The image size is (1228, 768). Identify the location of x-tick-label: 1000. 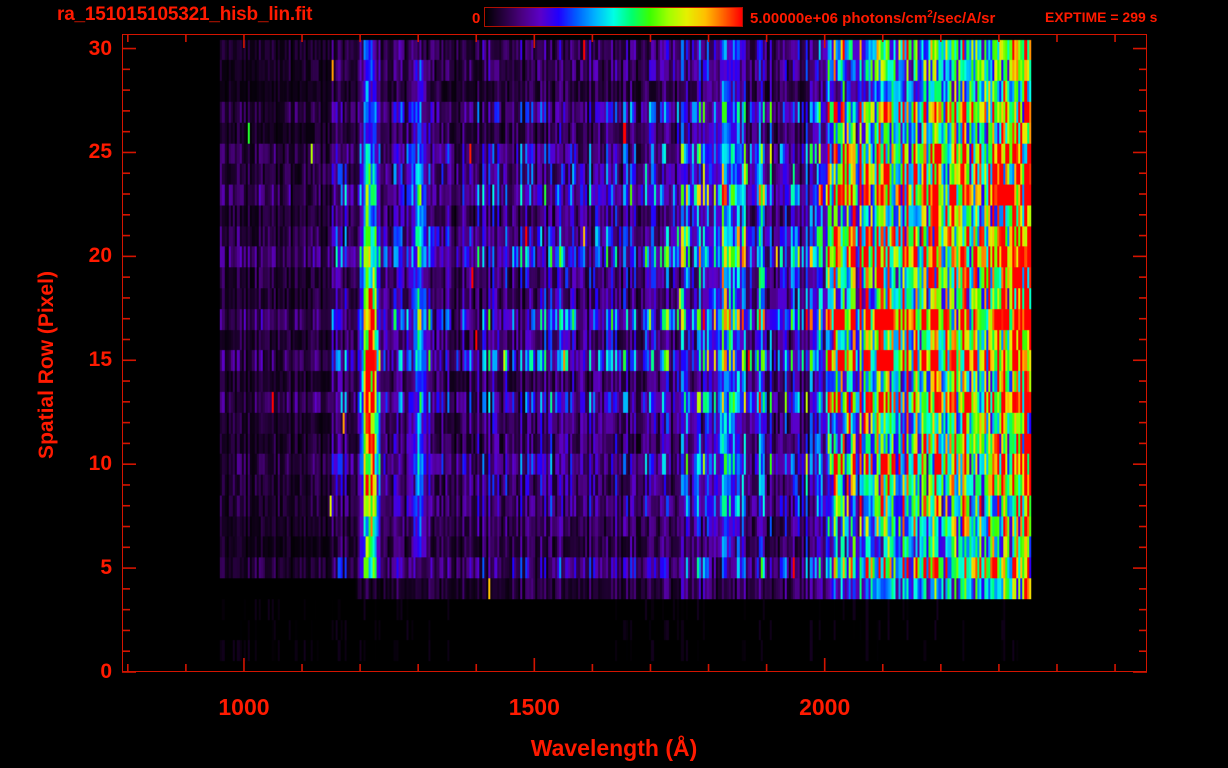
(244, 707).